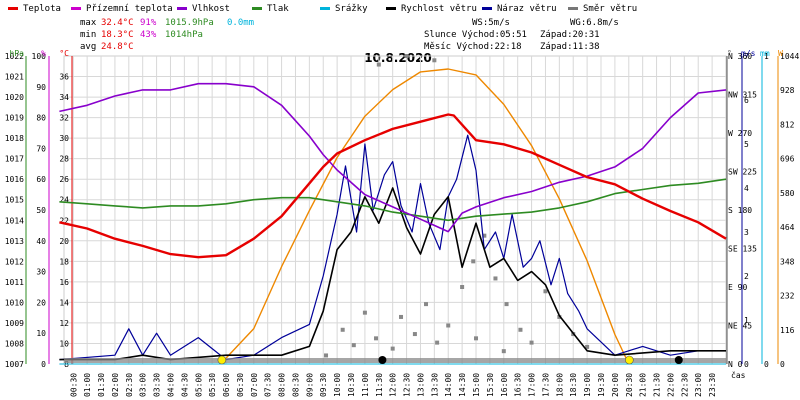 This screenshot has height=400, width=800. I want to click on direction-tick-4: S 180, so click(740, 210).